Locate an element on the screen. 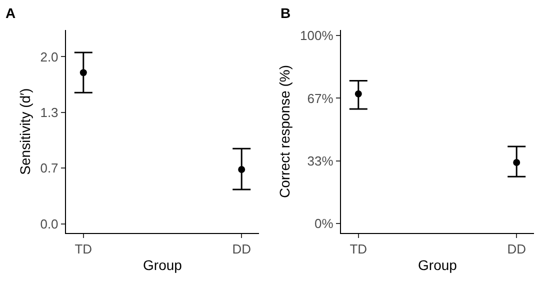  chart-title: A is located at coordinates (11, 13).